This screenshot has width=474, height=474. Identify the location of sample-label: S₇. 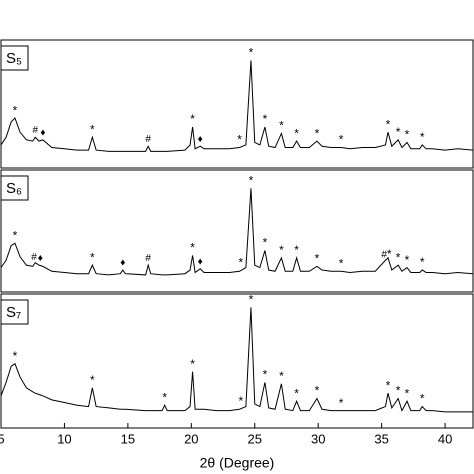
(13, 312).